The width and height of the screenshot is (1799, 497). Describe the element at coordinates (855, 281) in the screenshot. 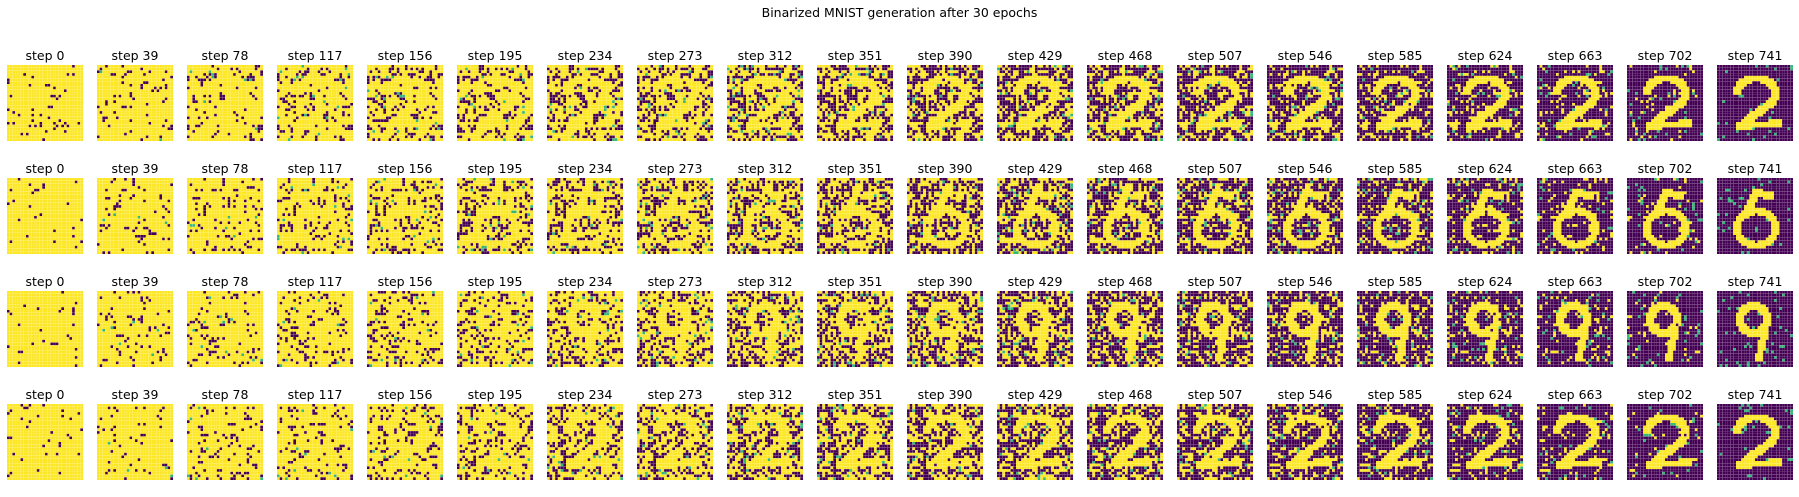

I see `panel-step-title: step 351` at that location.